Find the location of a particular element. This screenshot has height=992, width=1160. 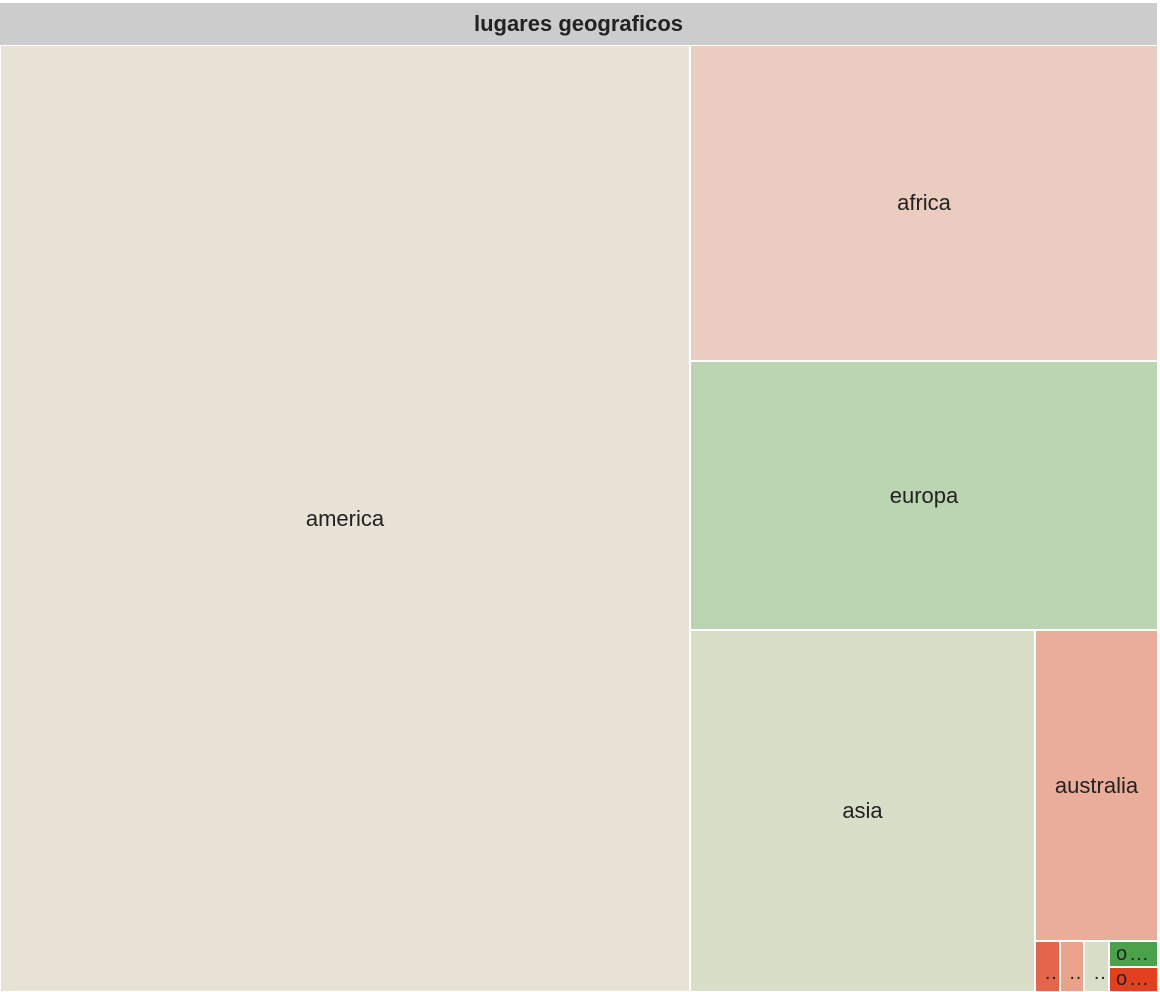

chart-title: lugares geograficos is located at coordinates (578, 24).